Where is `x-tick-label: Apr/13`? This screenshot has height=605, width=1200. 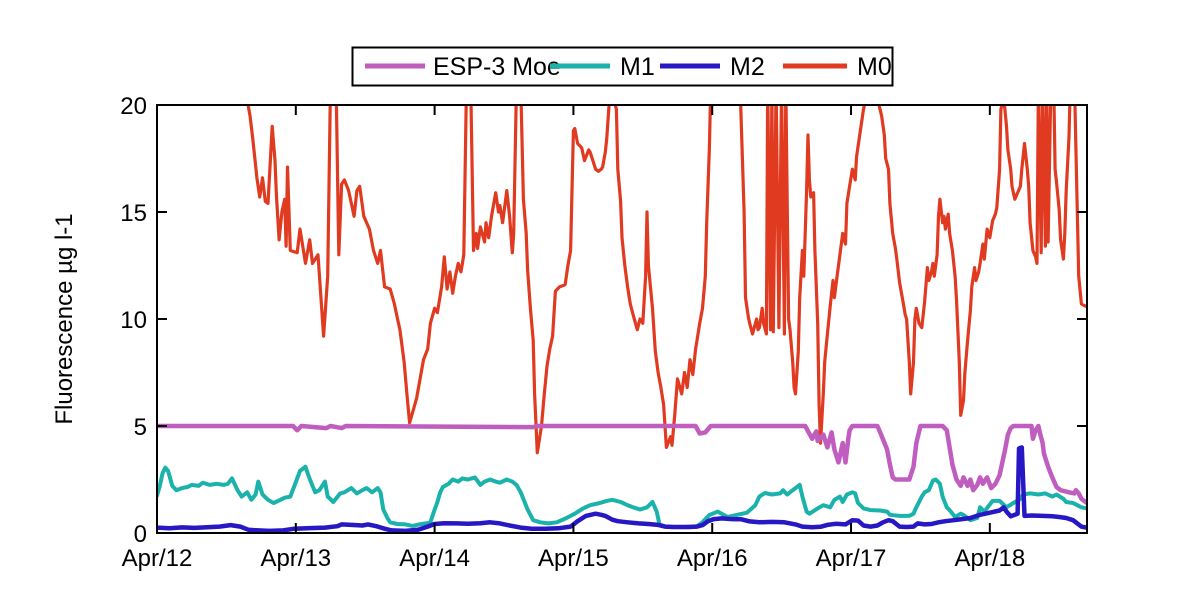
x-tick-label: Apr/13 is located at coordinates (295, 558).